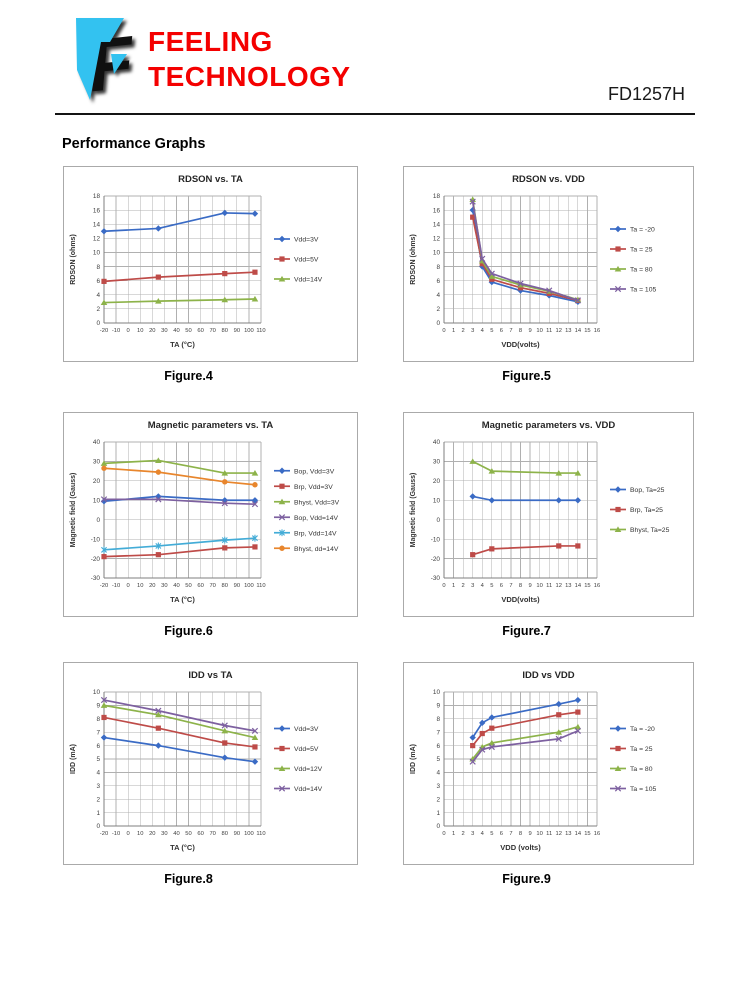 The width and height of the screenshot is (750, 1000). I want to click on legend-label: Vdd=12V, so click(308, 769).